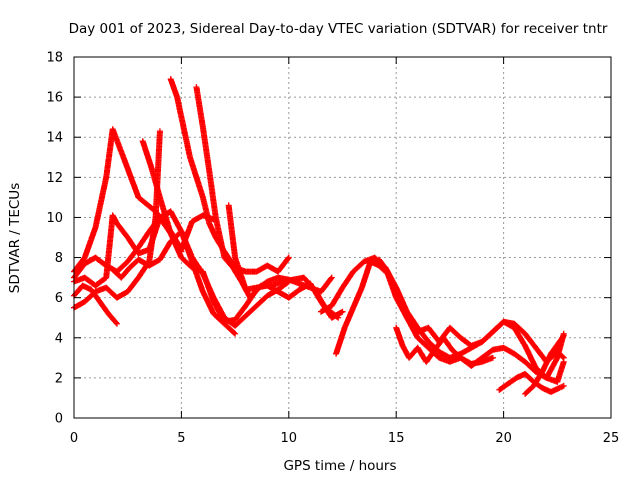 The width and height of the screenshot is (640, 480). What do you see at coordinates (339, 466) in the screenshot?
I see `x-axis-label: GPS time / hours` at bounding box center [339, 466].